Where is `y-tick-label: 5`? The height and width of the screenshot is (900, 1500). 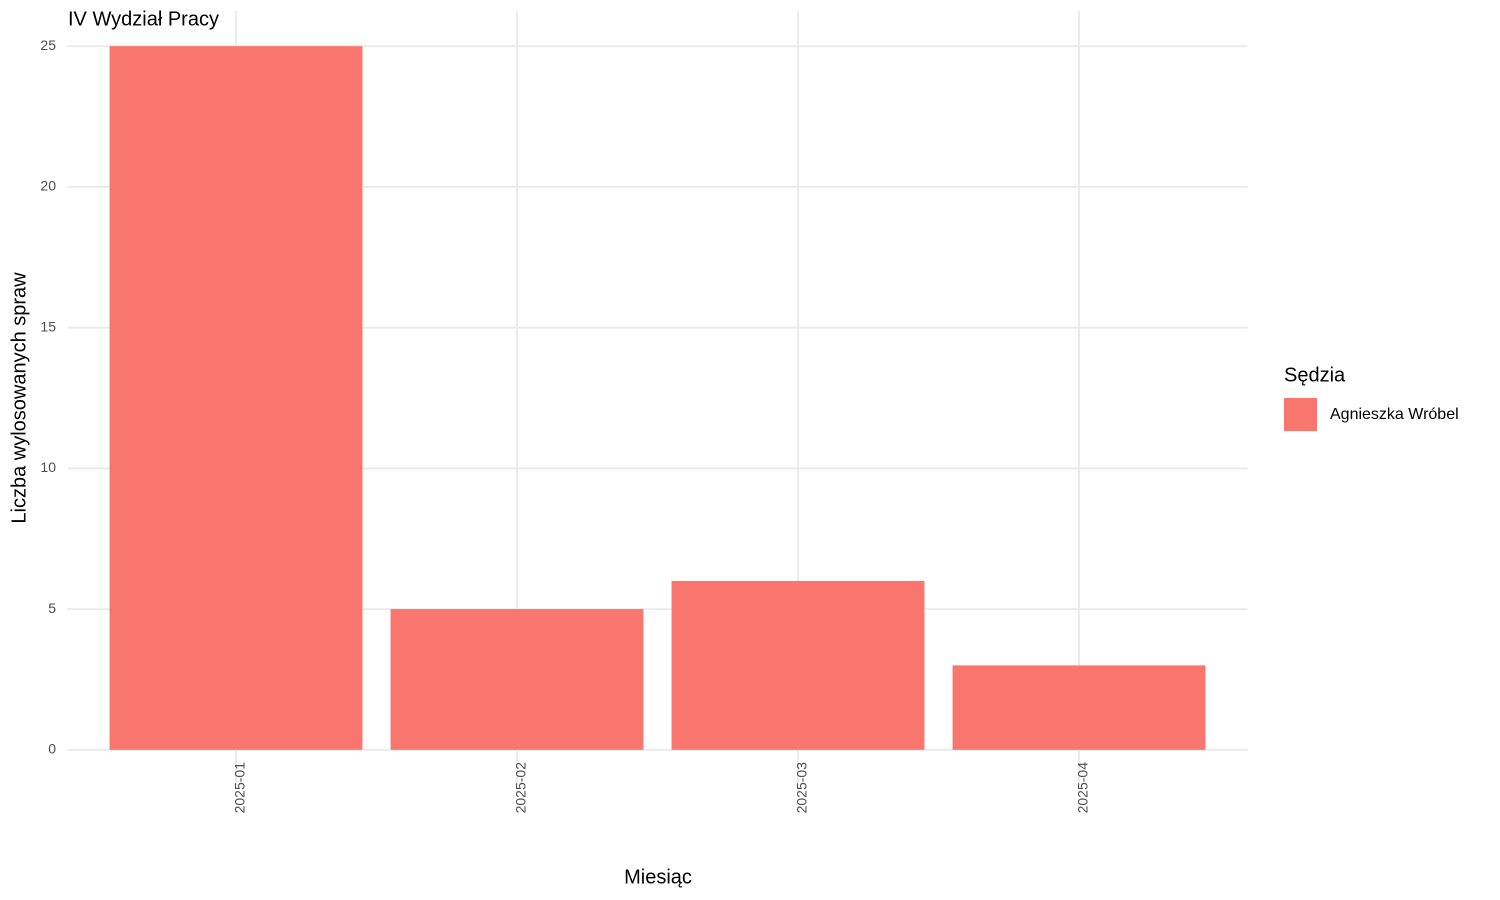
y-tick-label: 5 is located at coordinates (52, 608).